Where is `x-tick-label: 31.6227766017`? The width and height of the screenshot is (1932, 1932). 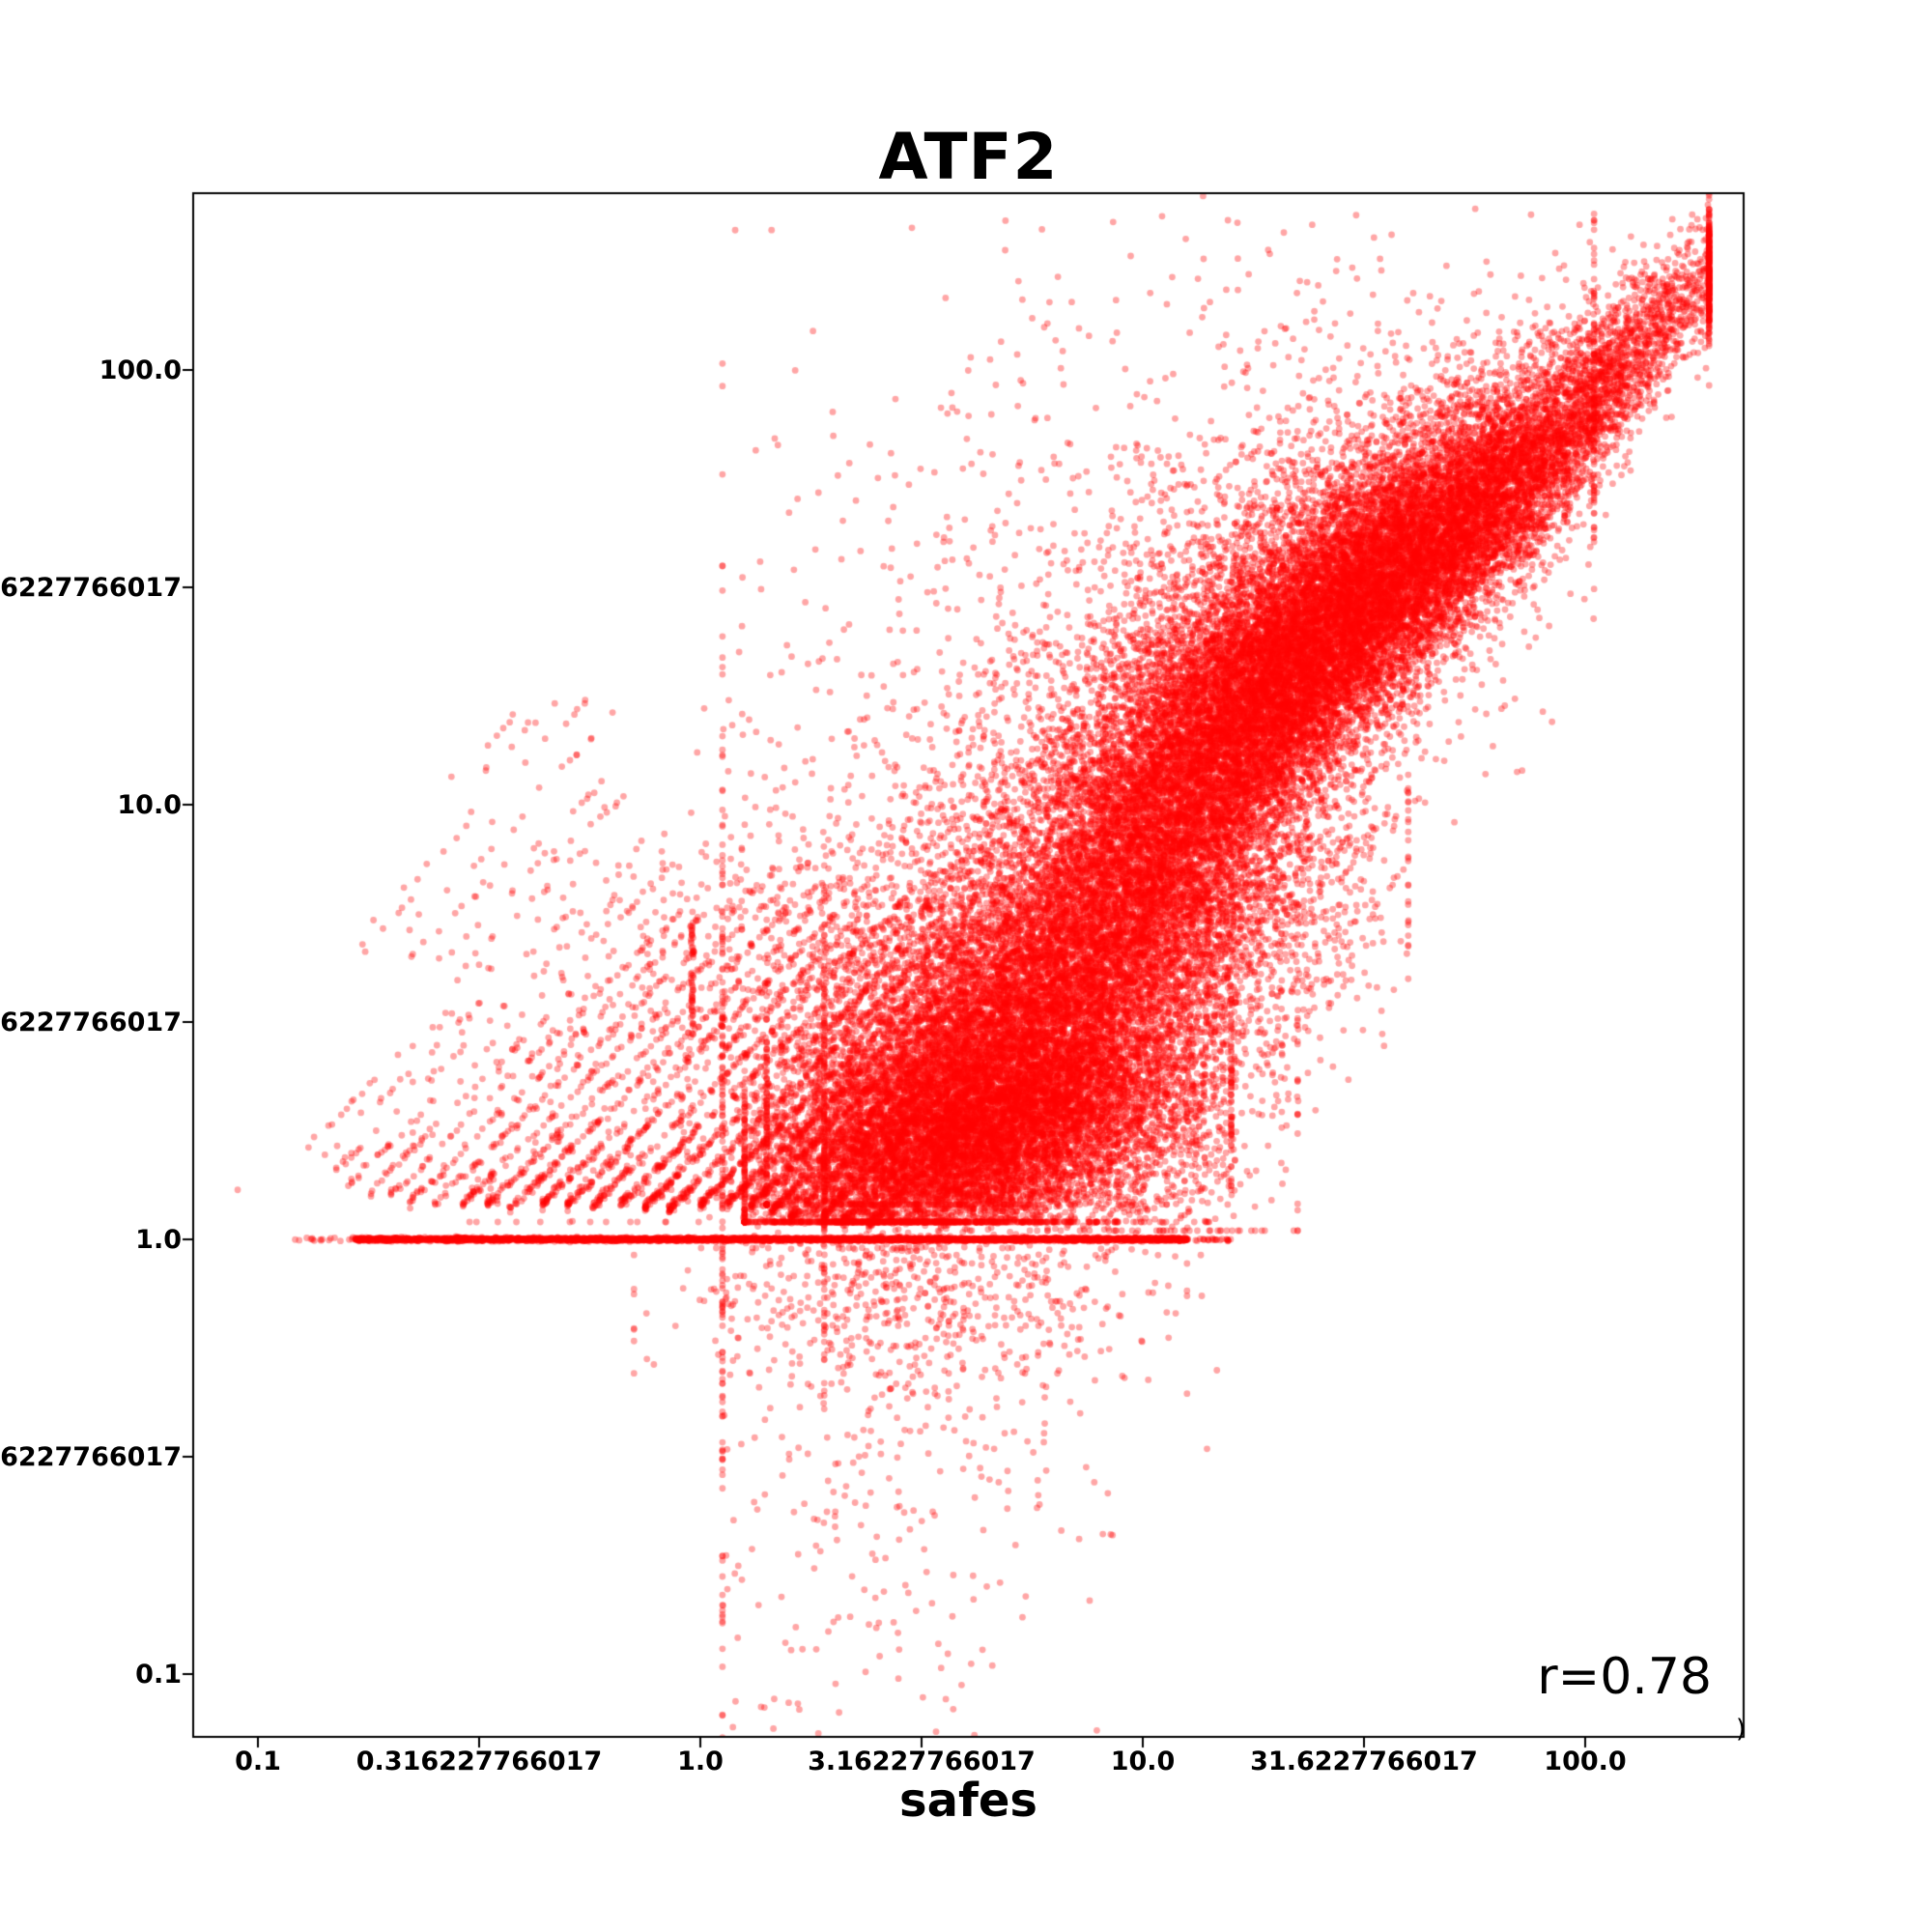 x-tick-label: 31.6227766017 is located at coordinates (1364, 1761).